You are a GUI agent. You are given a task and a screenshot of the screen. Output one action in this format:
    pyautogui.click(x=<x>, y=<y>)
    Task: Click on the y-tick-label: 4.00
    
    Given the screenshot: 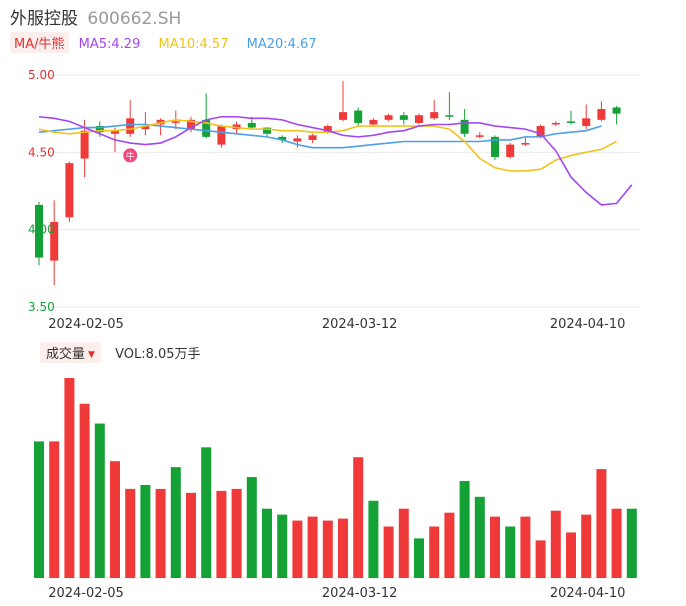 What is the action you would take?
    pyautogui.click(x=41, y=230)
    